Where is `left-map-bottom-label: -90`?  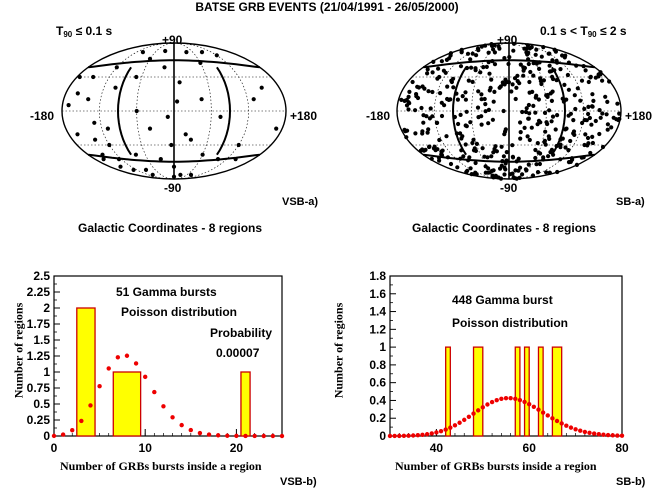
left-map-bottom-label: -90 is located at coordinates (173, 188).